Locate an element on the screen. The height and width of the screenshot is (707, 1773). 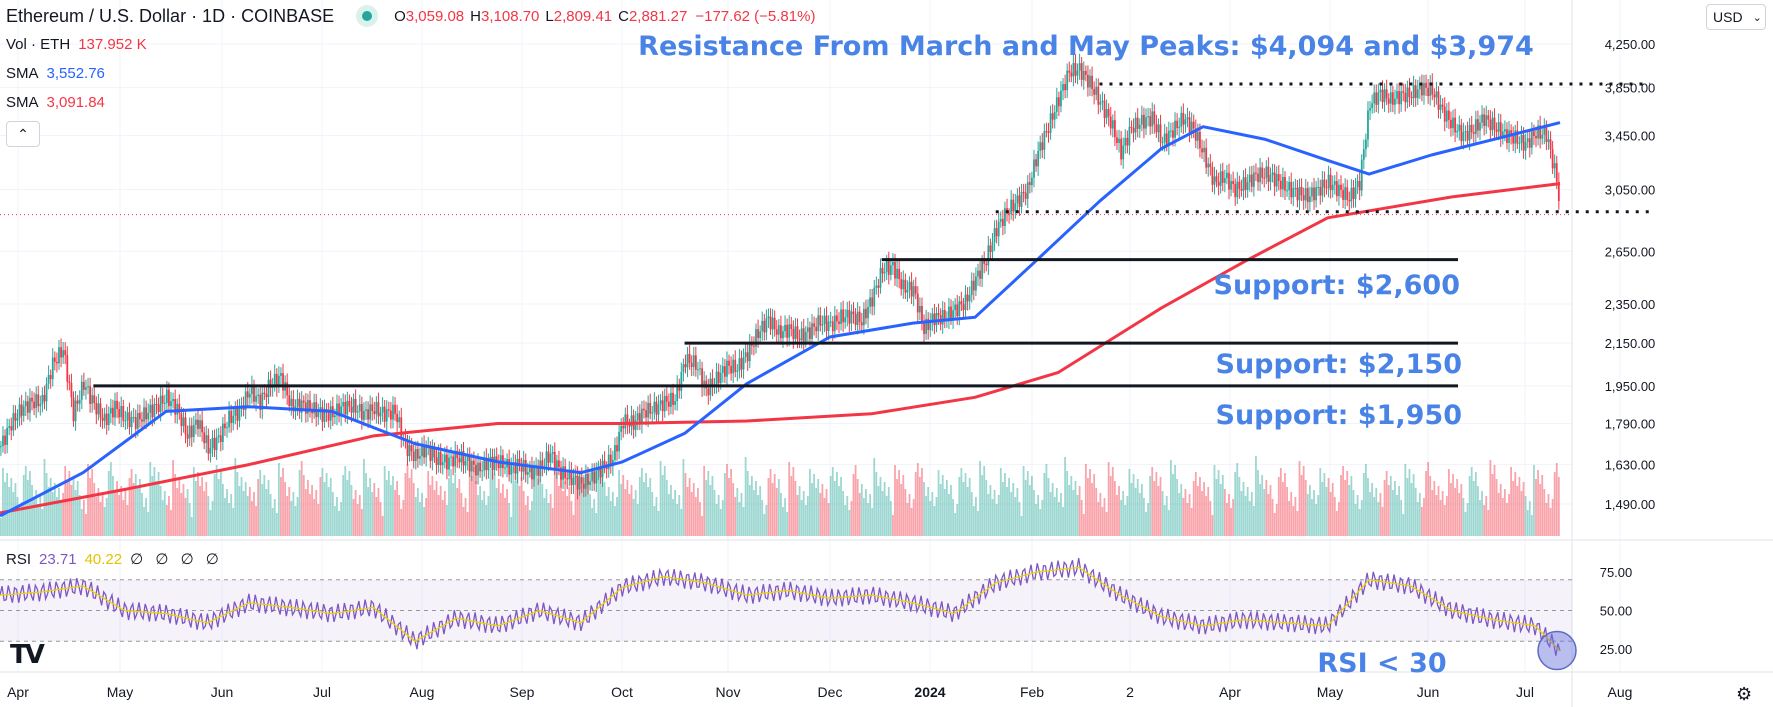
sma-red-legend: SMA 3,091.84 is located at coordinates (55, 102).